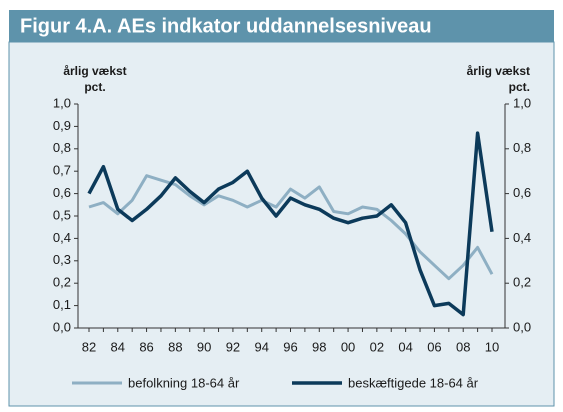  I want to click on x-tick-label: 02, so click(377, 346).